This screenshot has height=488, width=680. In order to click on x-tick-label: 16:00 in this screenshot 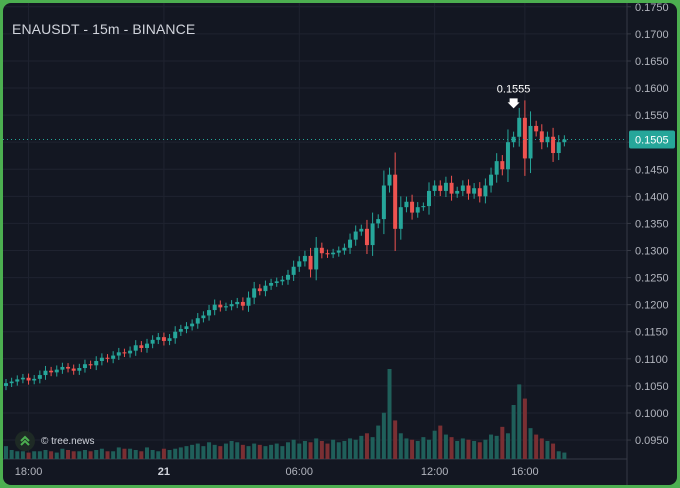, I will do `click(525, 472)`.